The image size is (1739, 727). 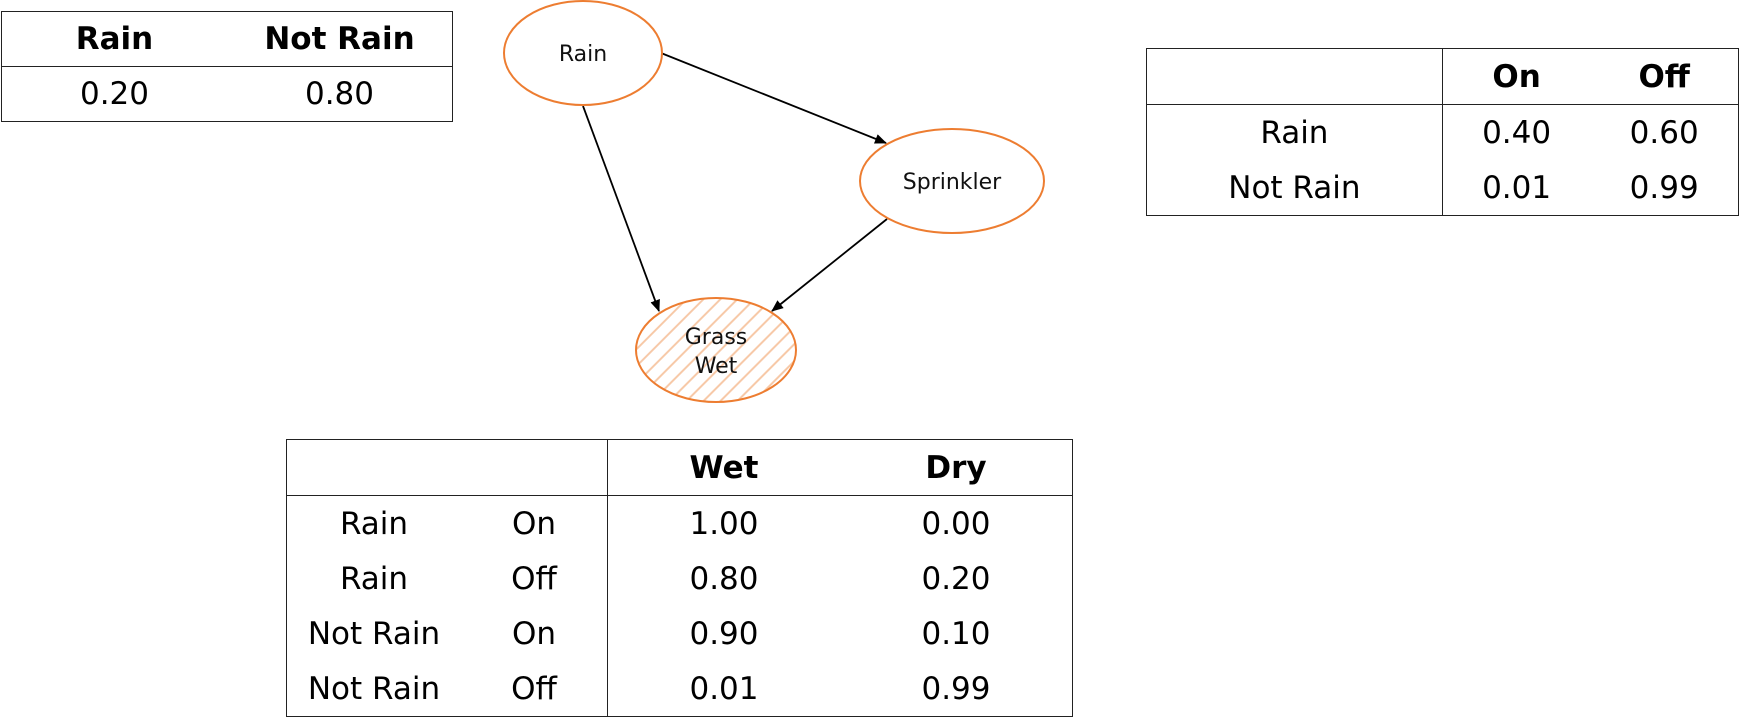 I want to click on cell-dry: 0.10, so click(x=956, y=633).